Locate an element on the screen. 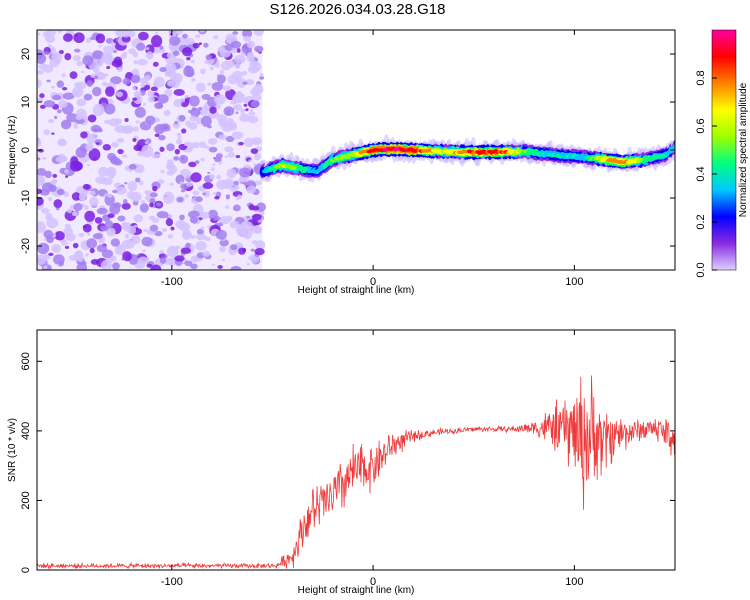 This screenshot has height=600, width=750. frequency-ridge is located at coordinates (467, 158).